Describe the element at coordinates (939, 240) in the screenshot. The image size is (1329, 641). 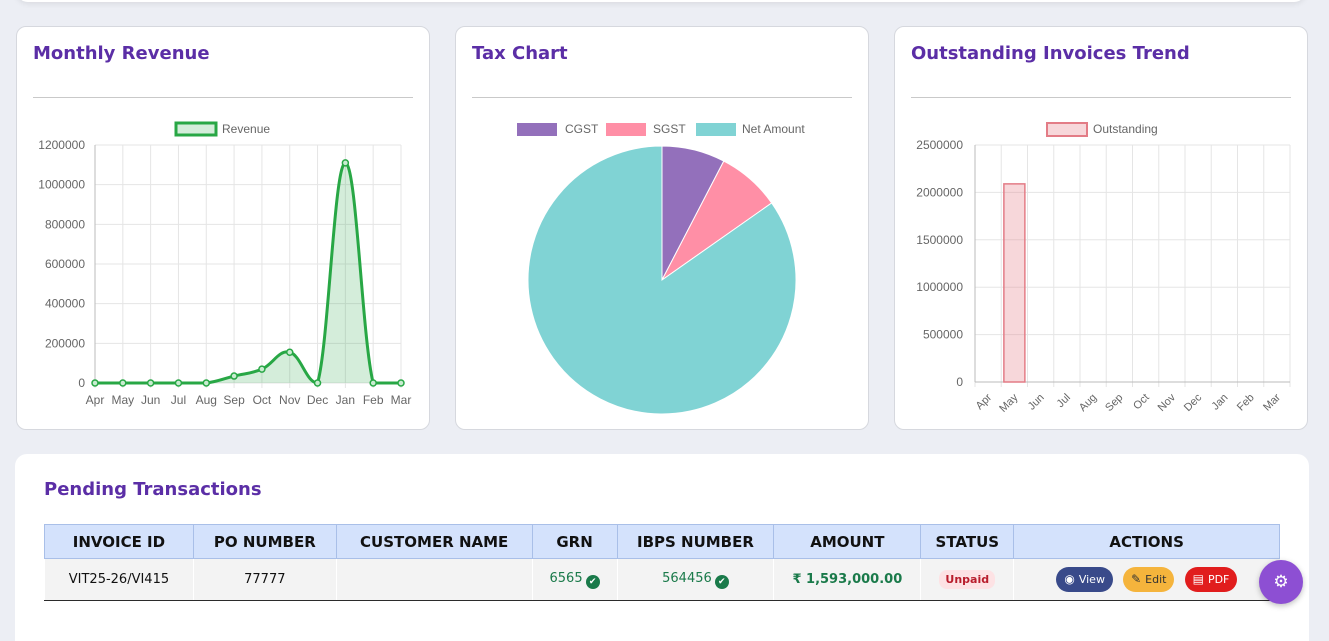
I see `y-tick-label: 1500000` at that location.